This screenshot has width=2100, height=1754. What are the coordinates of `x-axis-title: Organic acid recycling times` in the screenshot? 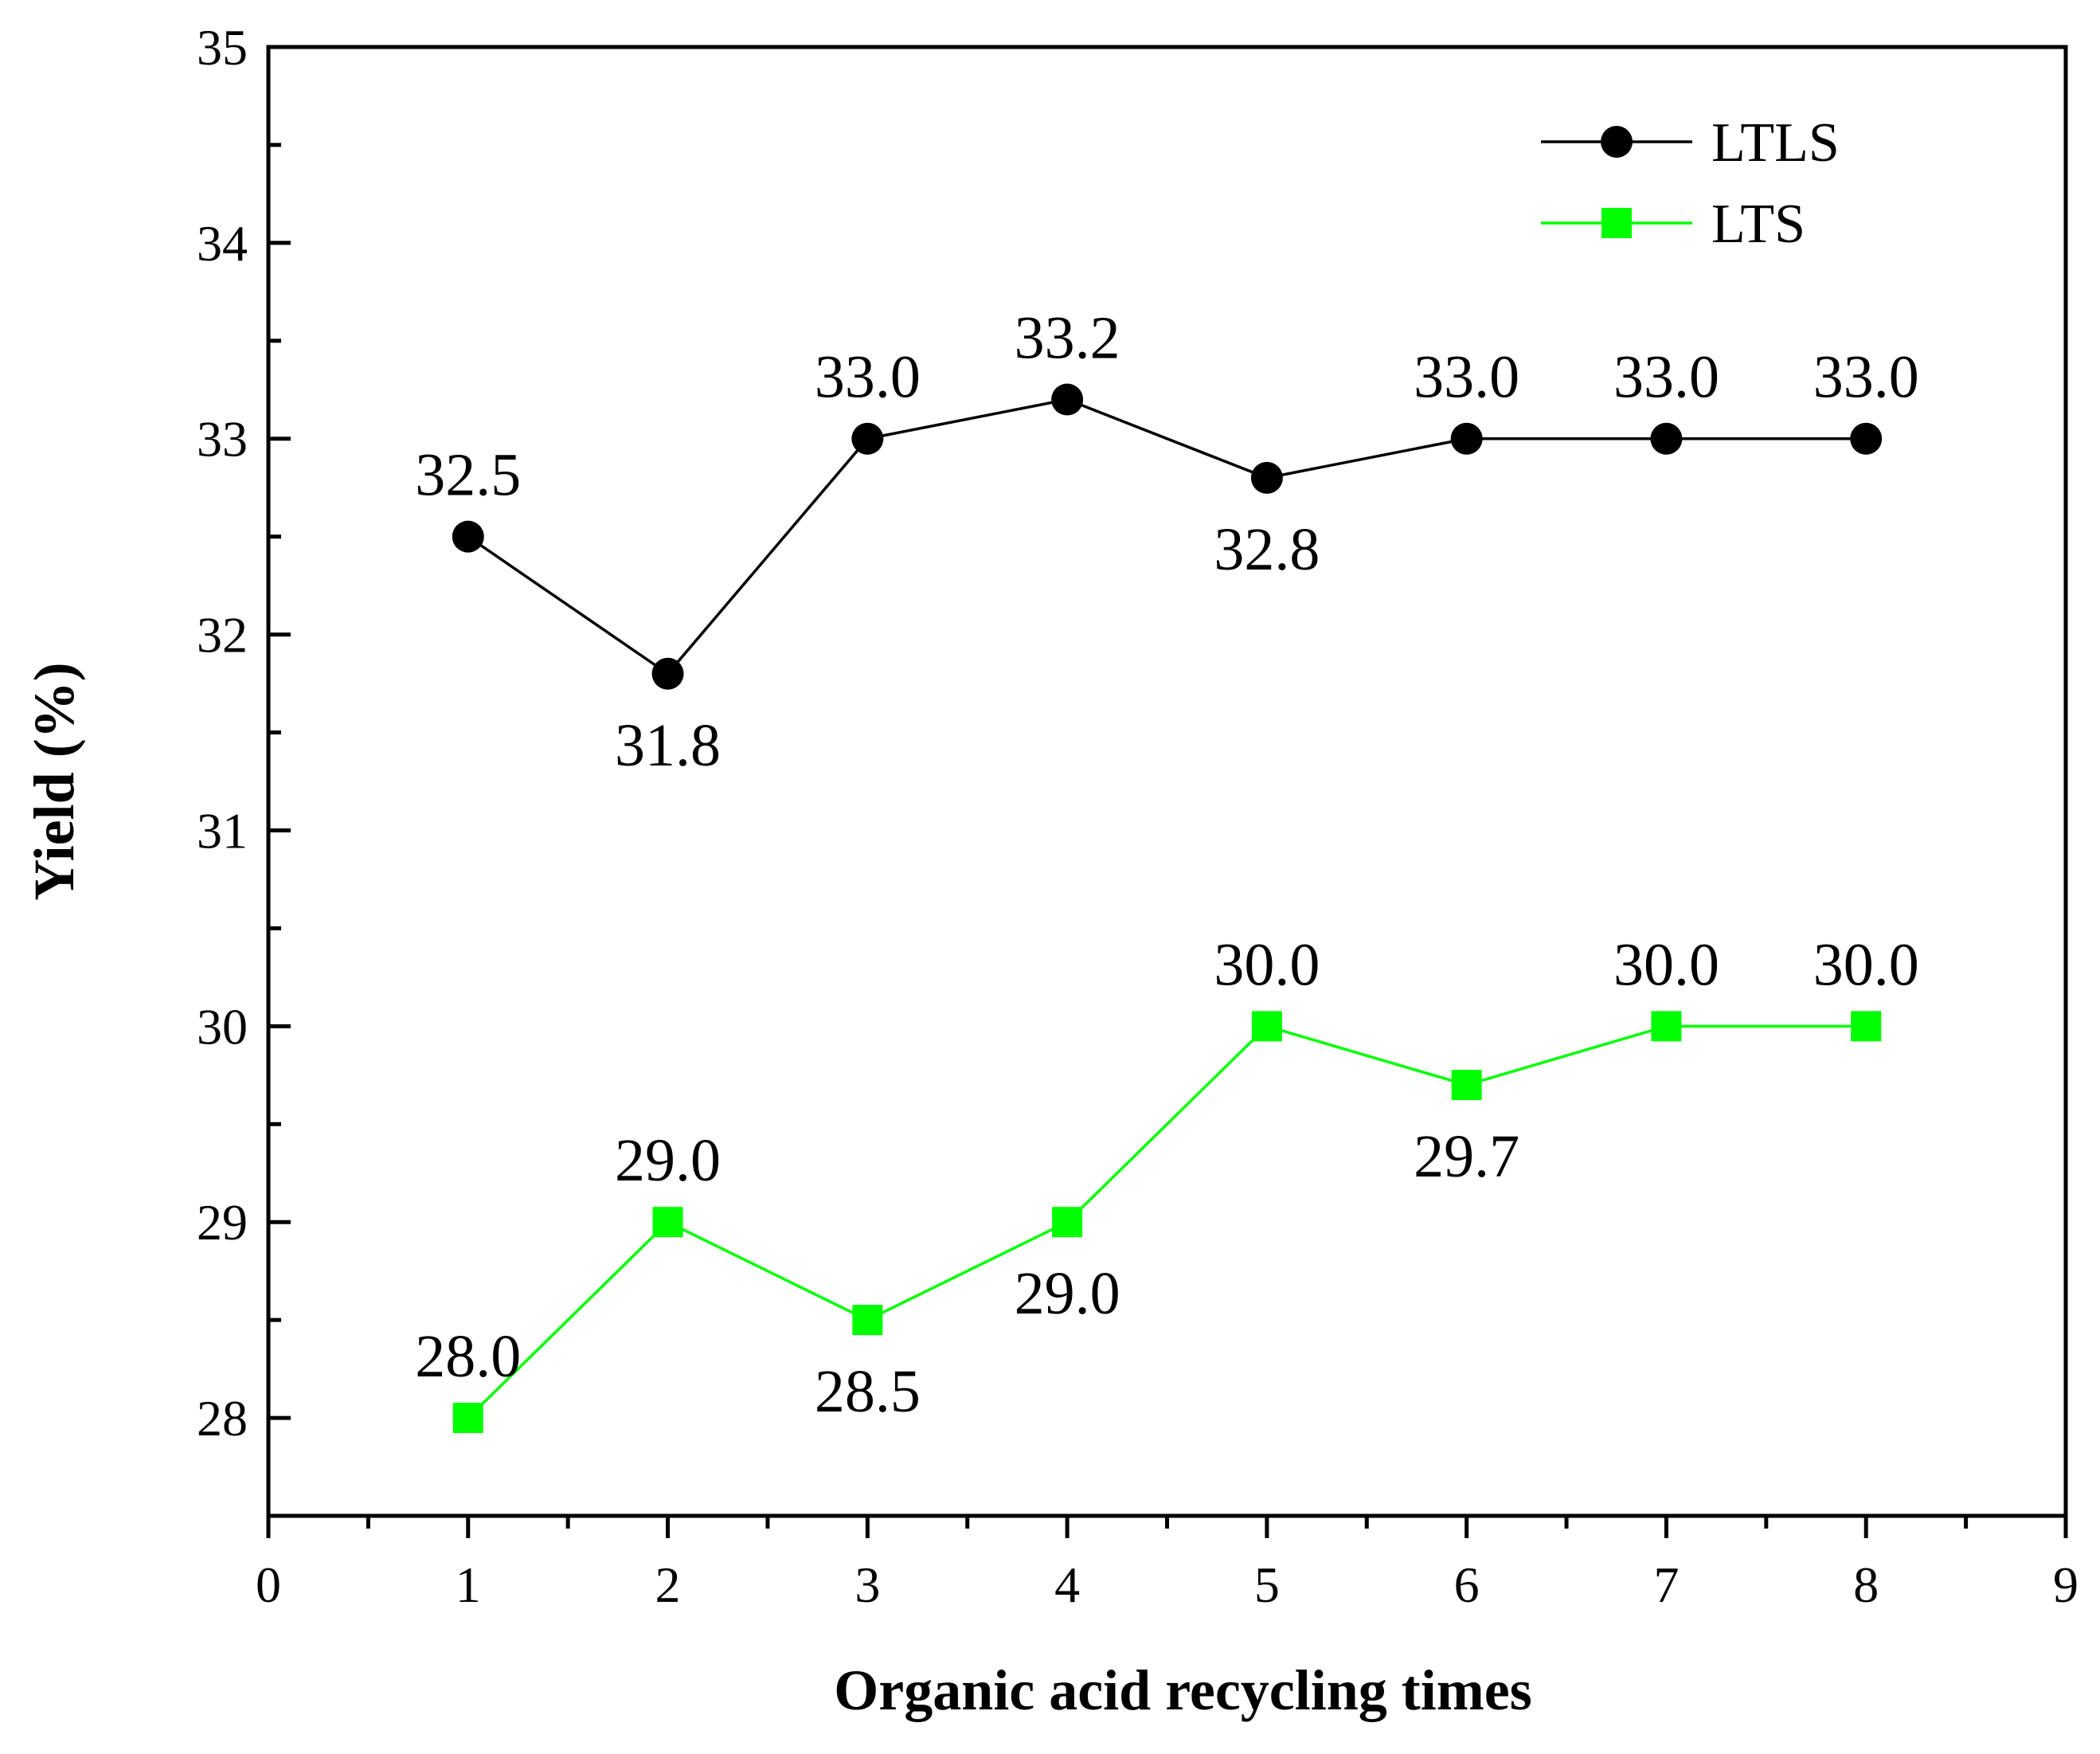 It's located at (1182, 1690).